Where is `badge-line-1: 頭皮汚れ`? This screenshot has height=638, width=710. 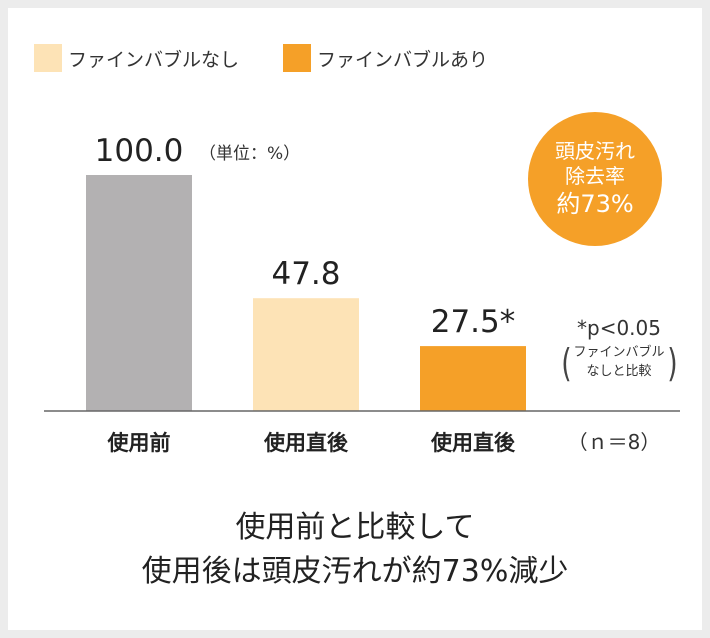 badge-line-1: 頭皮汚れ is located at coordinates (595, 151).